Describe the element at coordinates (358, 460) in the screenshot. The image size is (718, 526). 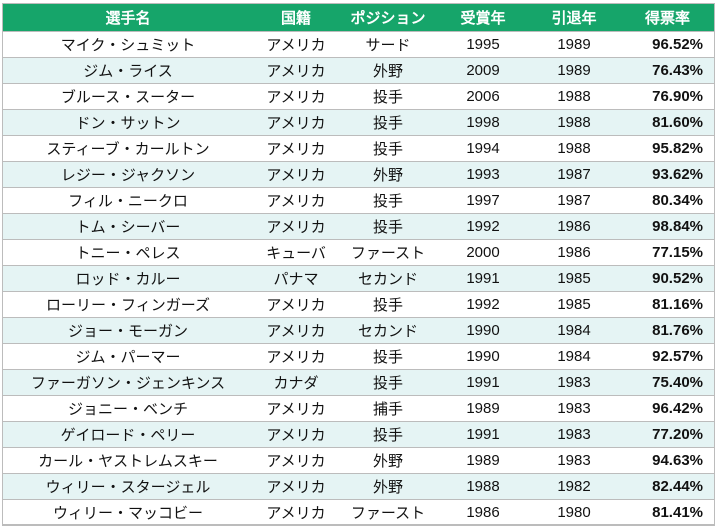
I see `table-row: カール・ヤストレムスキー アメリカ 外野 1989 1983 94.63%` at that location.